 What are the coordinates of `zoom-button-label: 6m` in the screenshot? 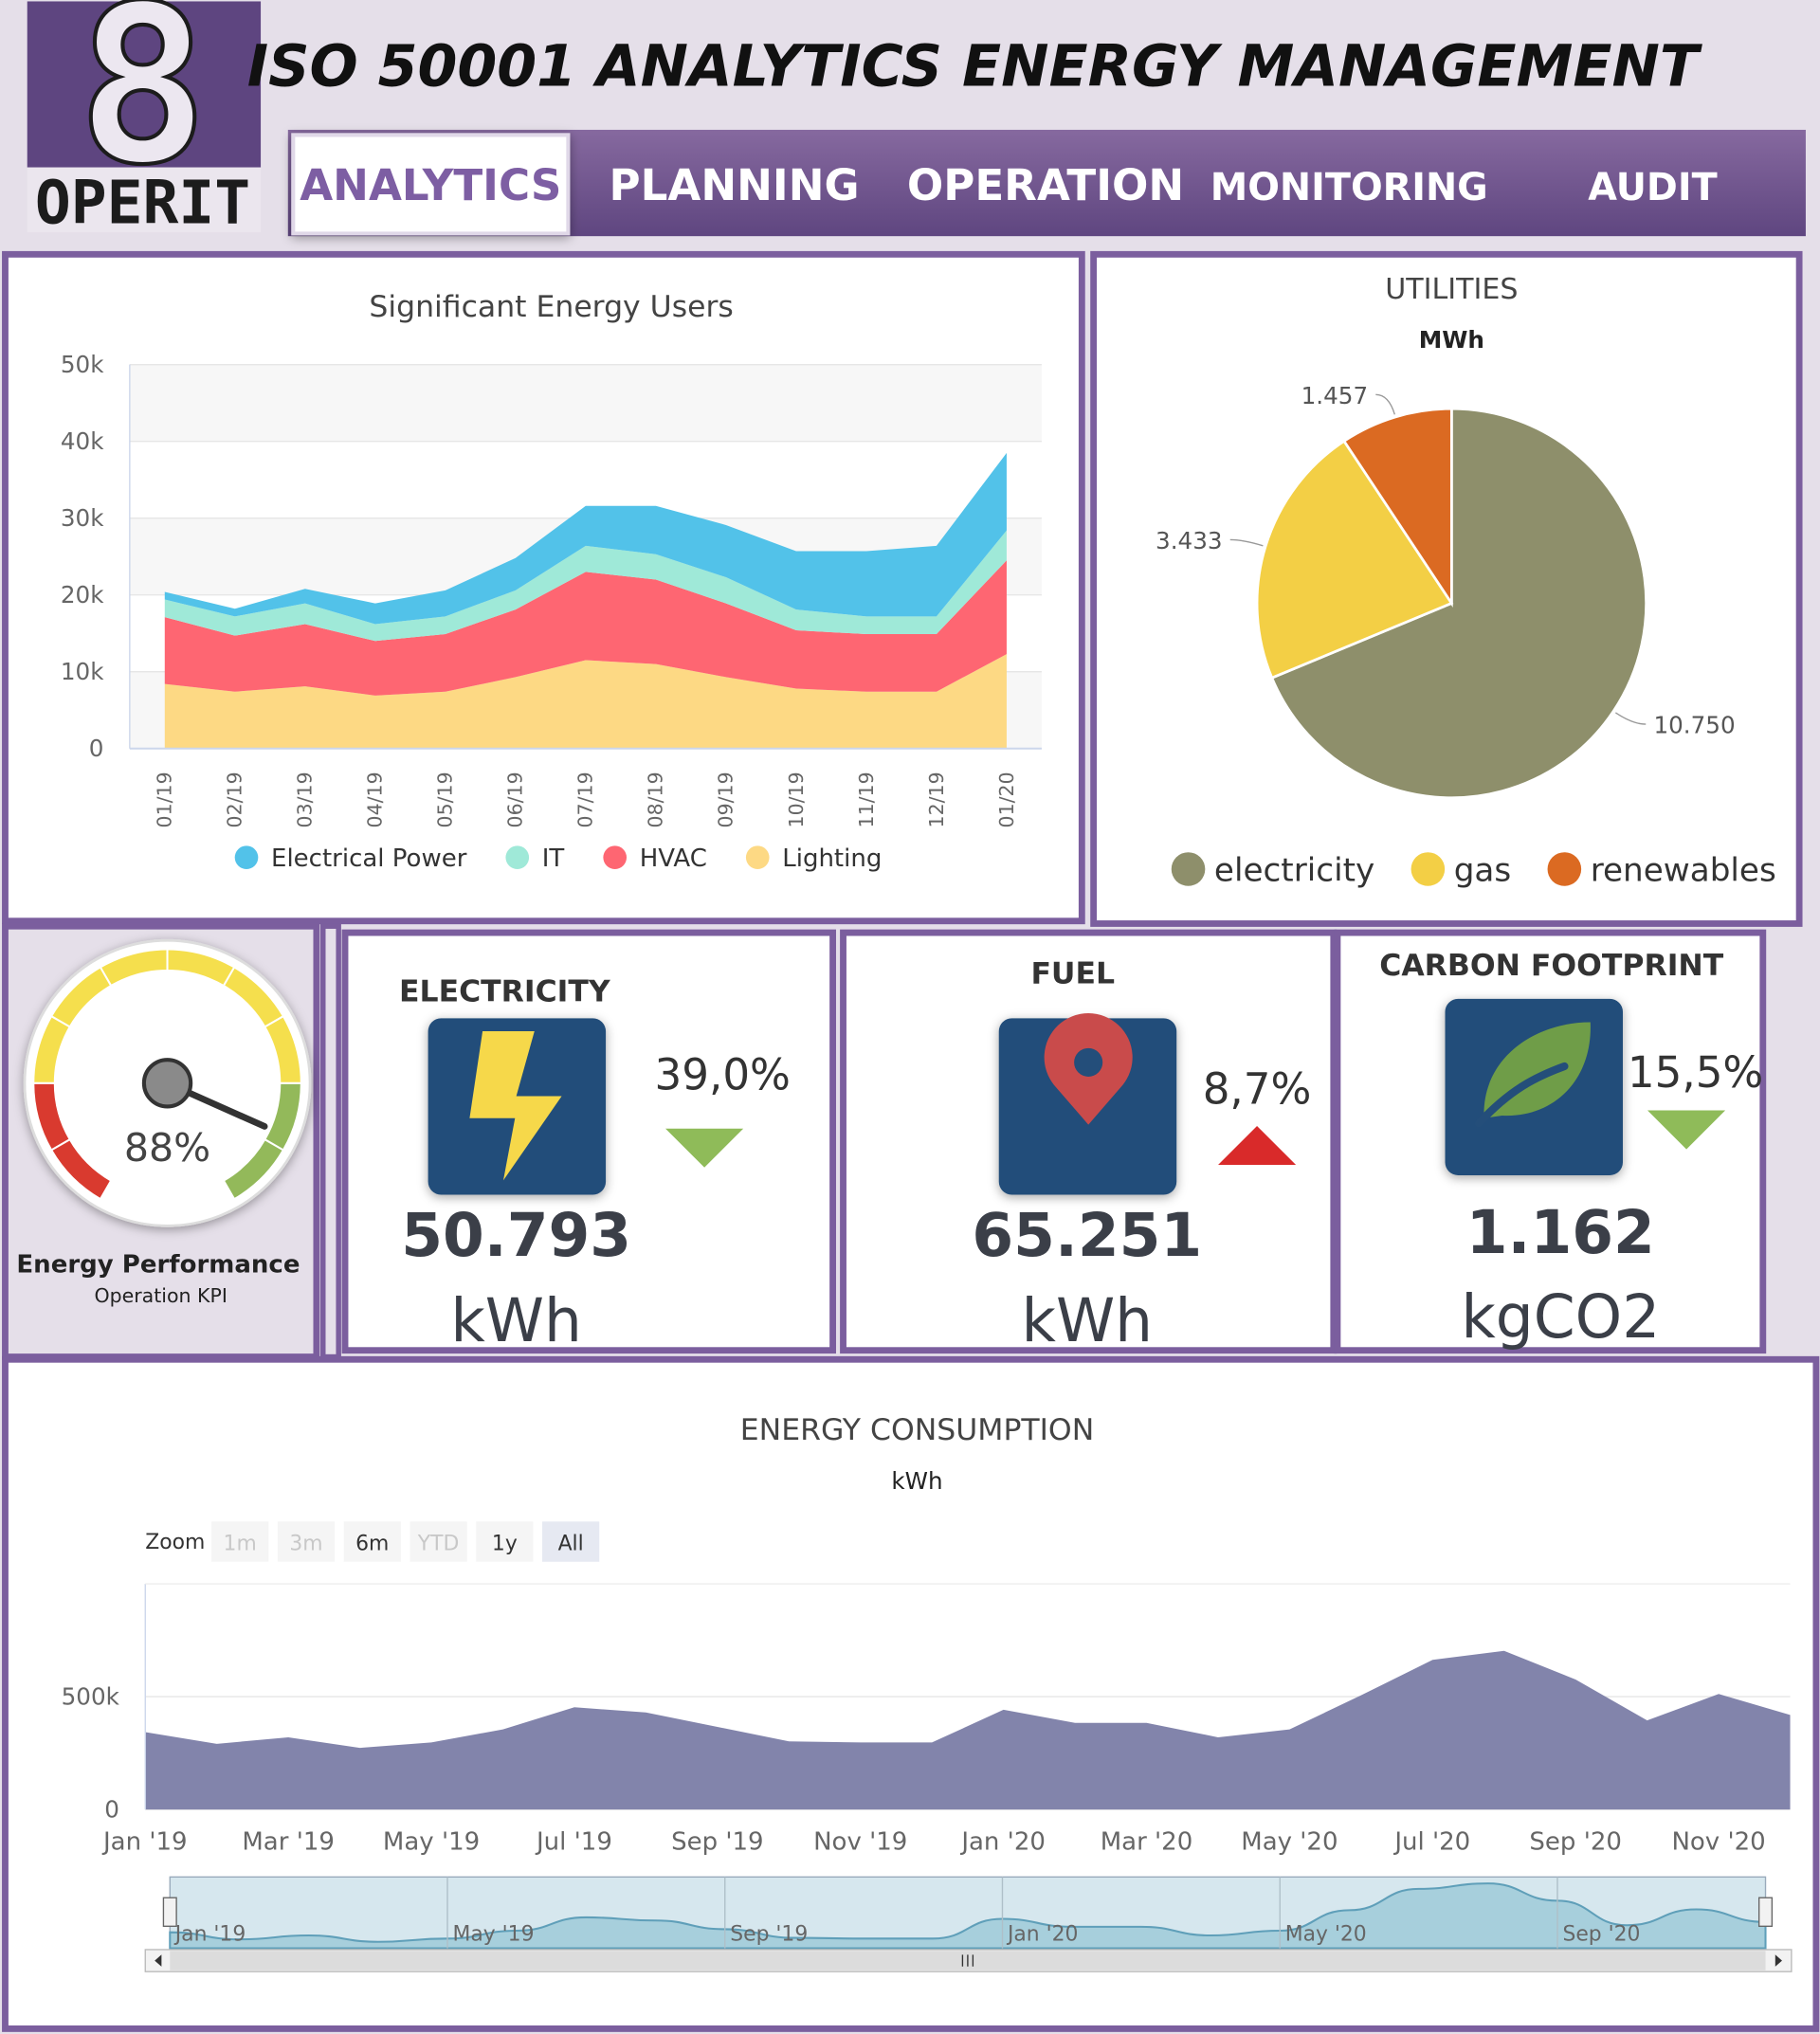 It's located at (372, 1543).